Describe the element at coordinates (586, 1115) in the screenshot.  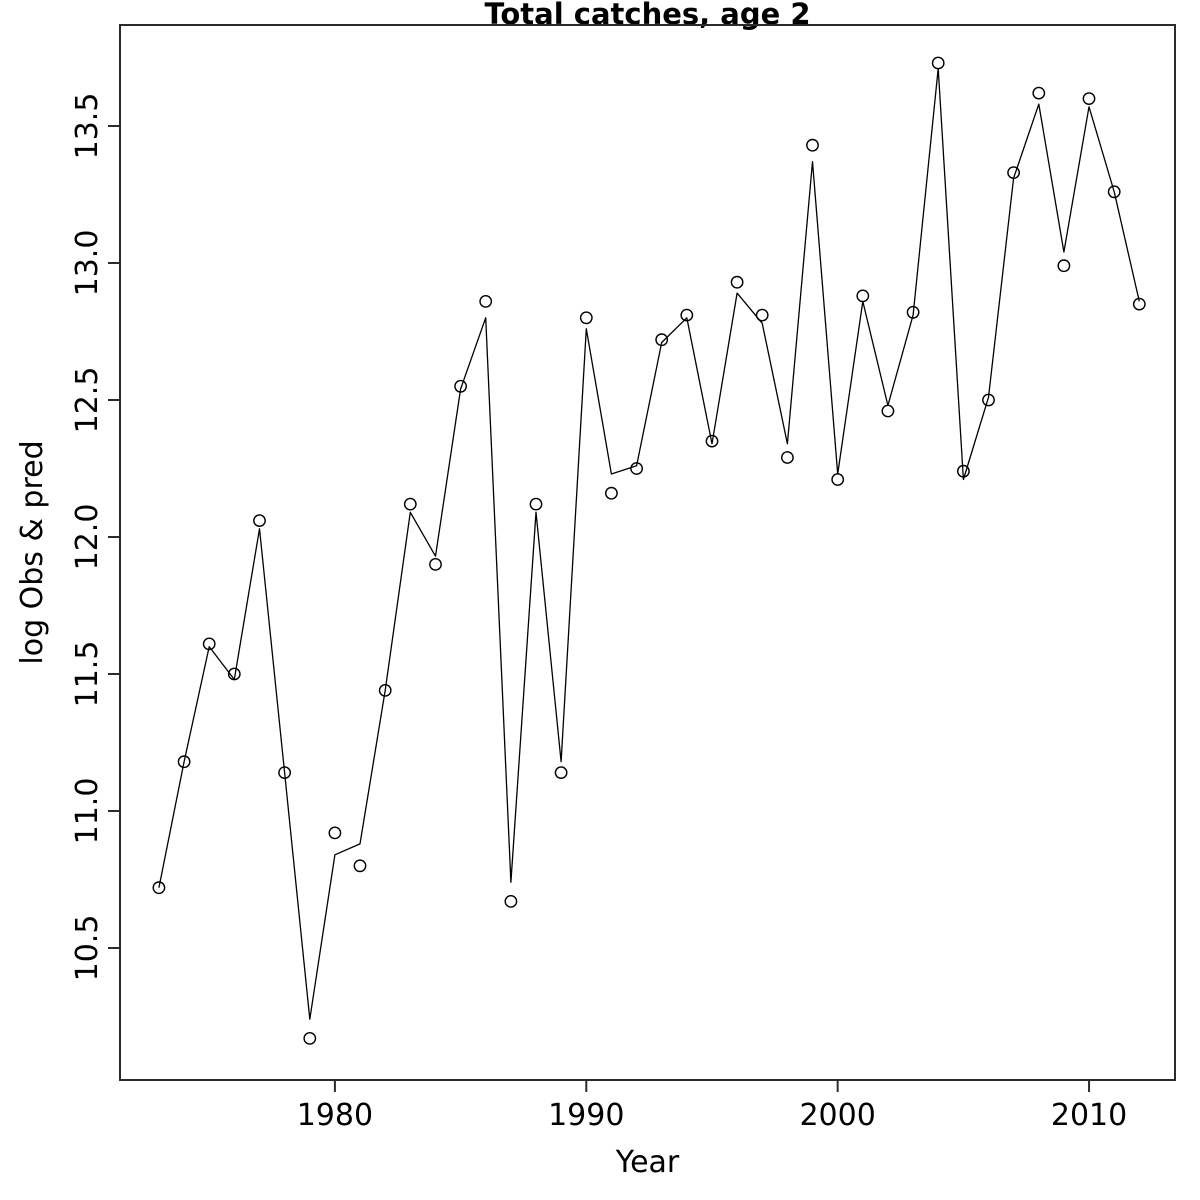
I see `x-tick-label: 1990` at that location.